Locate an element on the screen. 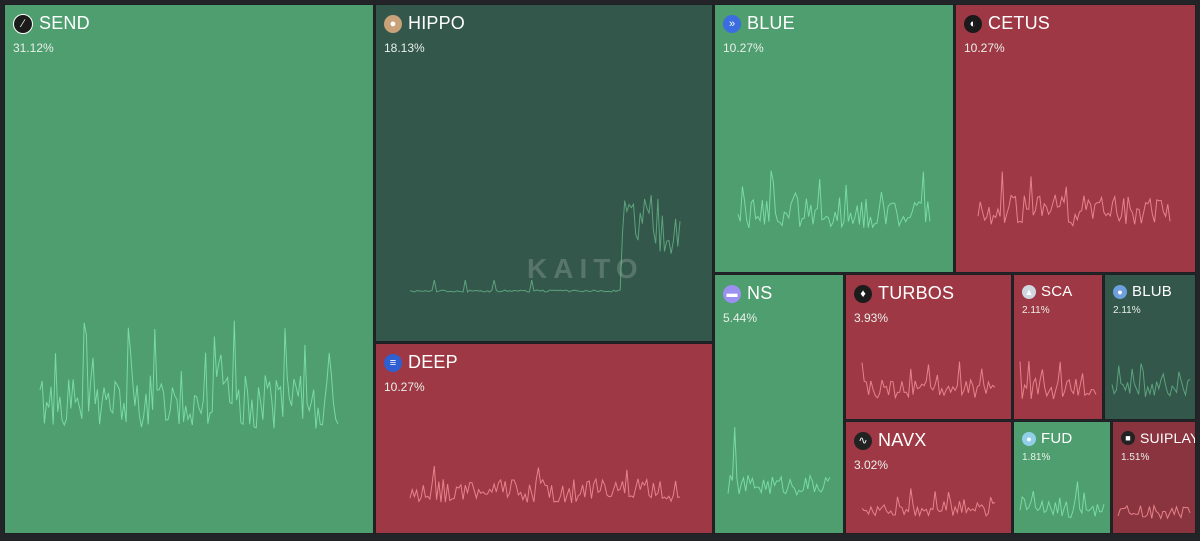 The height and width of the screenshot is (541, 1200). tile-name: TURBOS is located at coordinates (916, 293).